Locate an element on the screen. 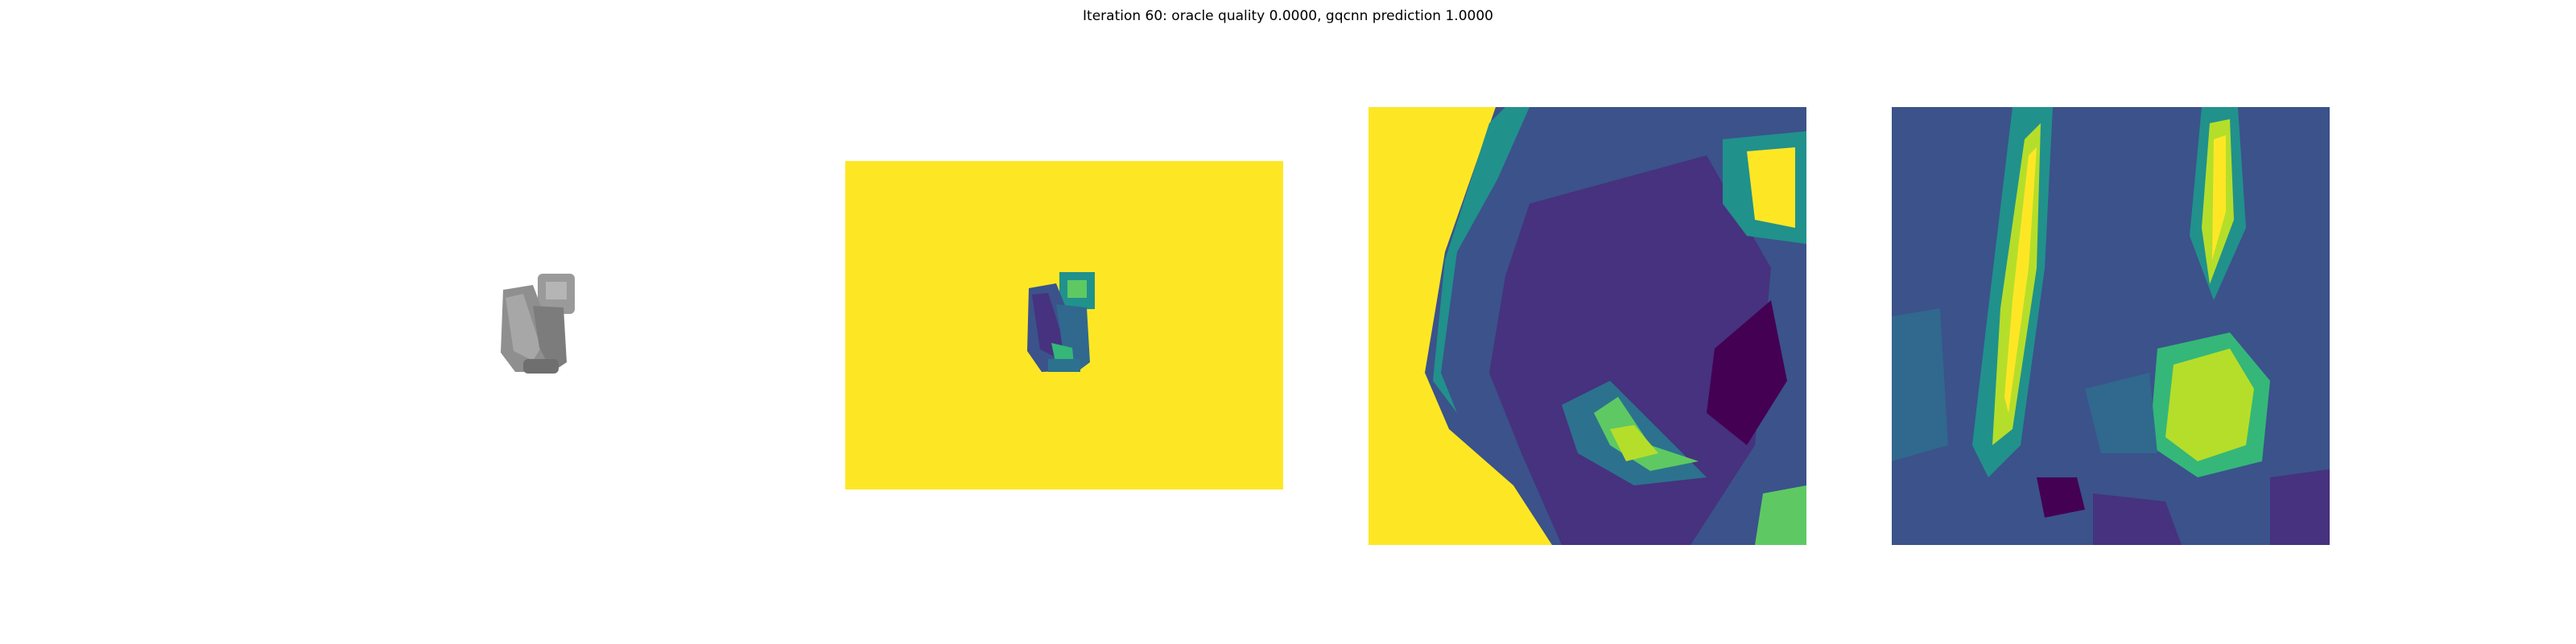  gripper-object is located at coordinates (538, 324).